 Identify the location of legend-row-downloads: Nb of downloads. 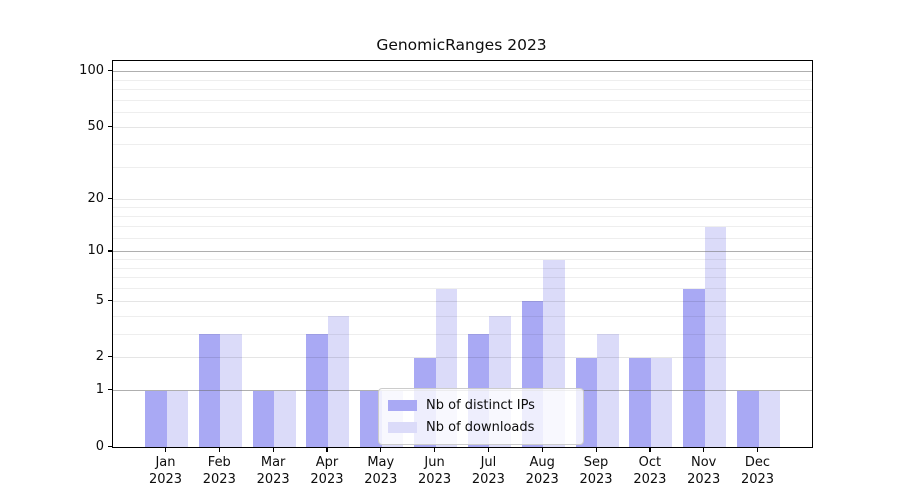
(481, 427).